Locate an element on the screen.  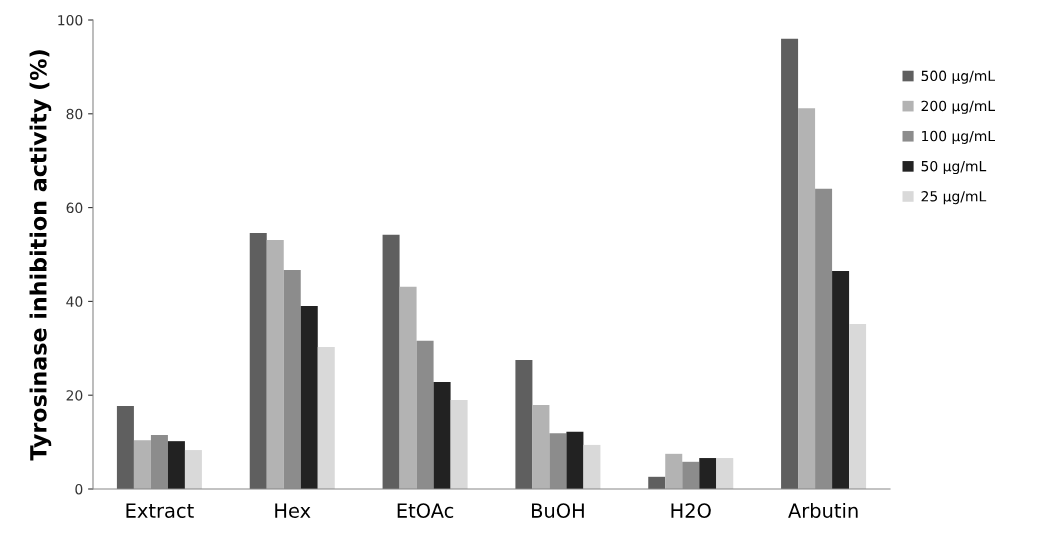
legend-label: 50 μg/mL is located at coordinates (954, 167).